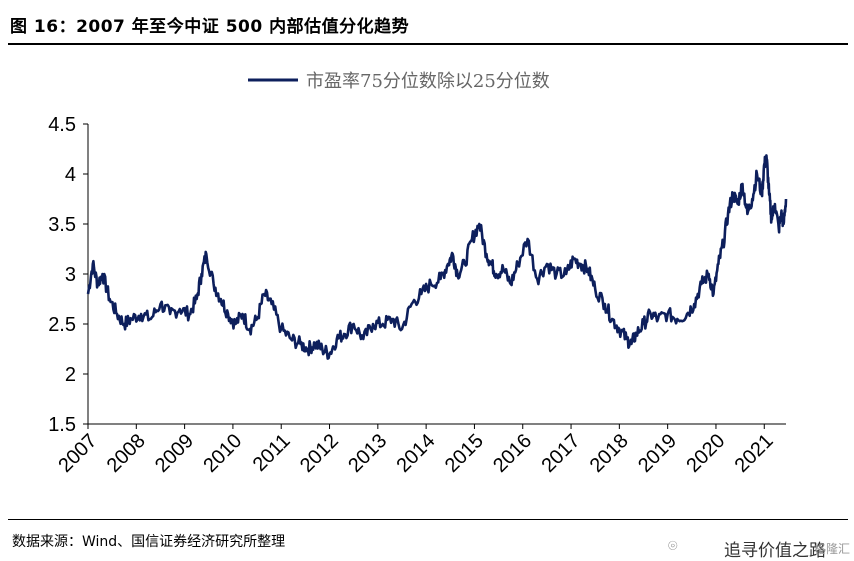 This screenshot has width=854, height=561. What do you see at coordinates (705, 453) in the screenshot?
I see `x-tick-label: 2020` at bounding box center [705, 453].